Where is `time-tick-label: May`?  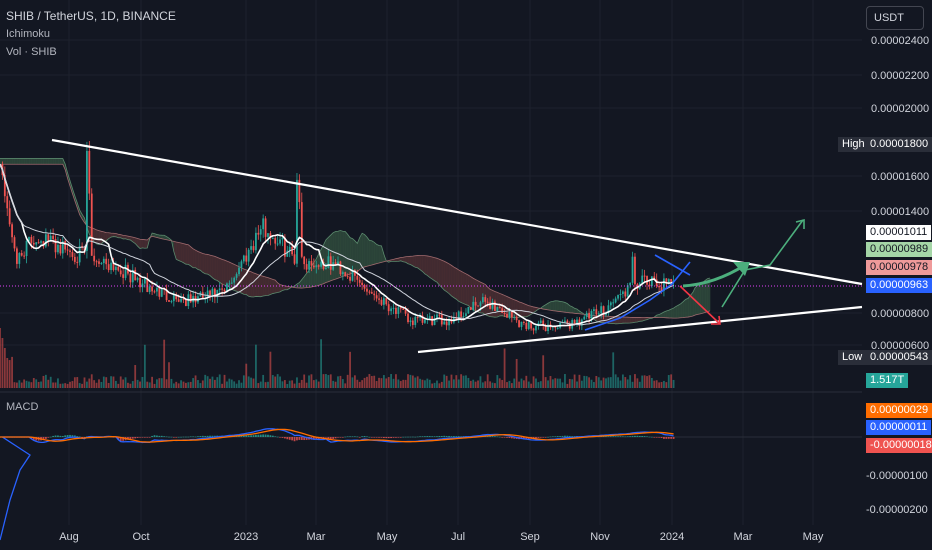 time-tick-label: May is located at coordinates (387, 537).